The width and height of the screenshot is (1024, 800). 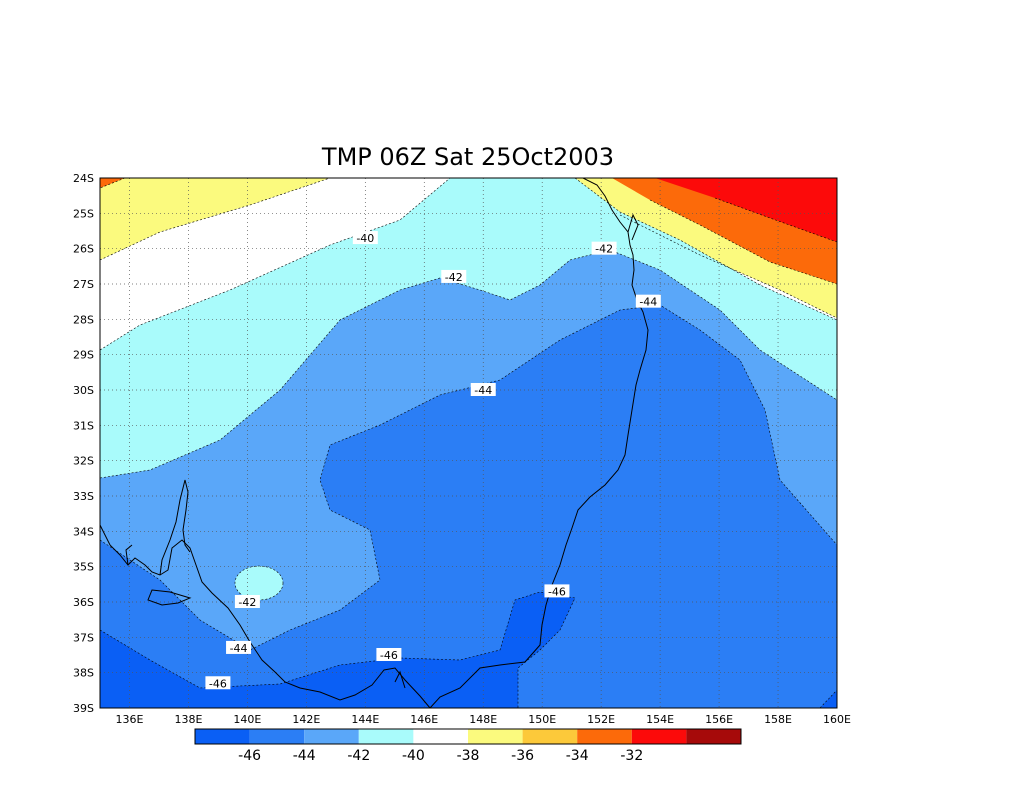 I want to click on lat-tick-label: 27S, so click(x=83, y=284).